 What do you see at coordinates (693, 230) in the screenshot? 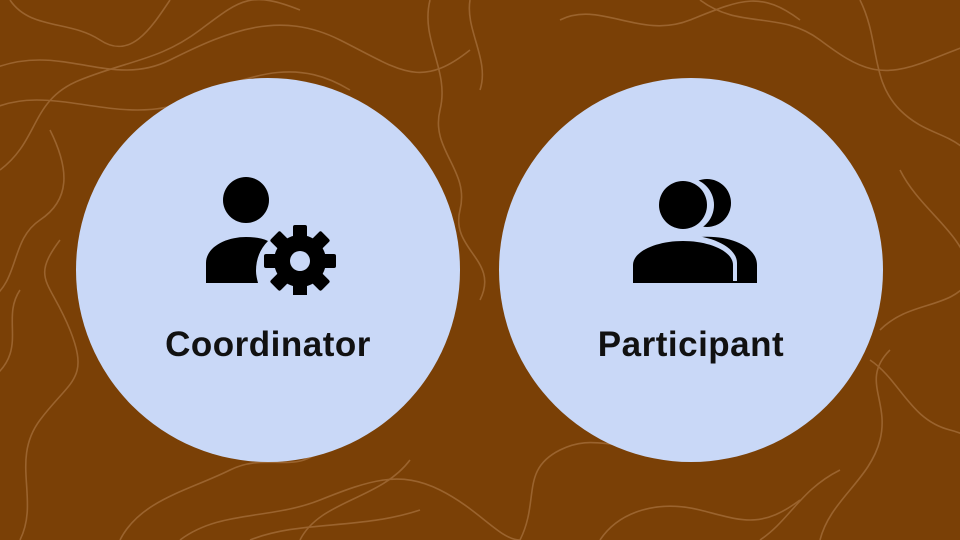
I see `people-group-icon` at bounding box center [693, 230].